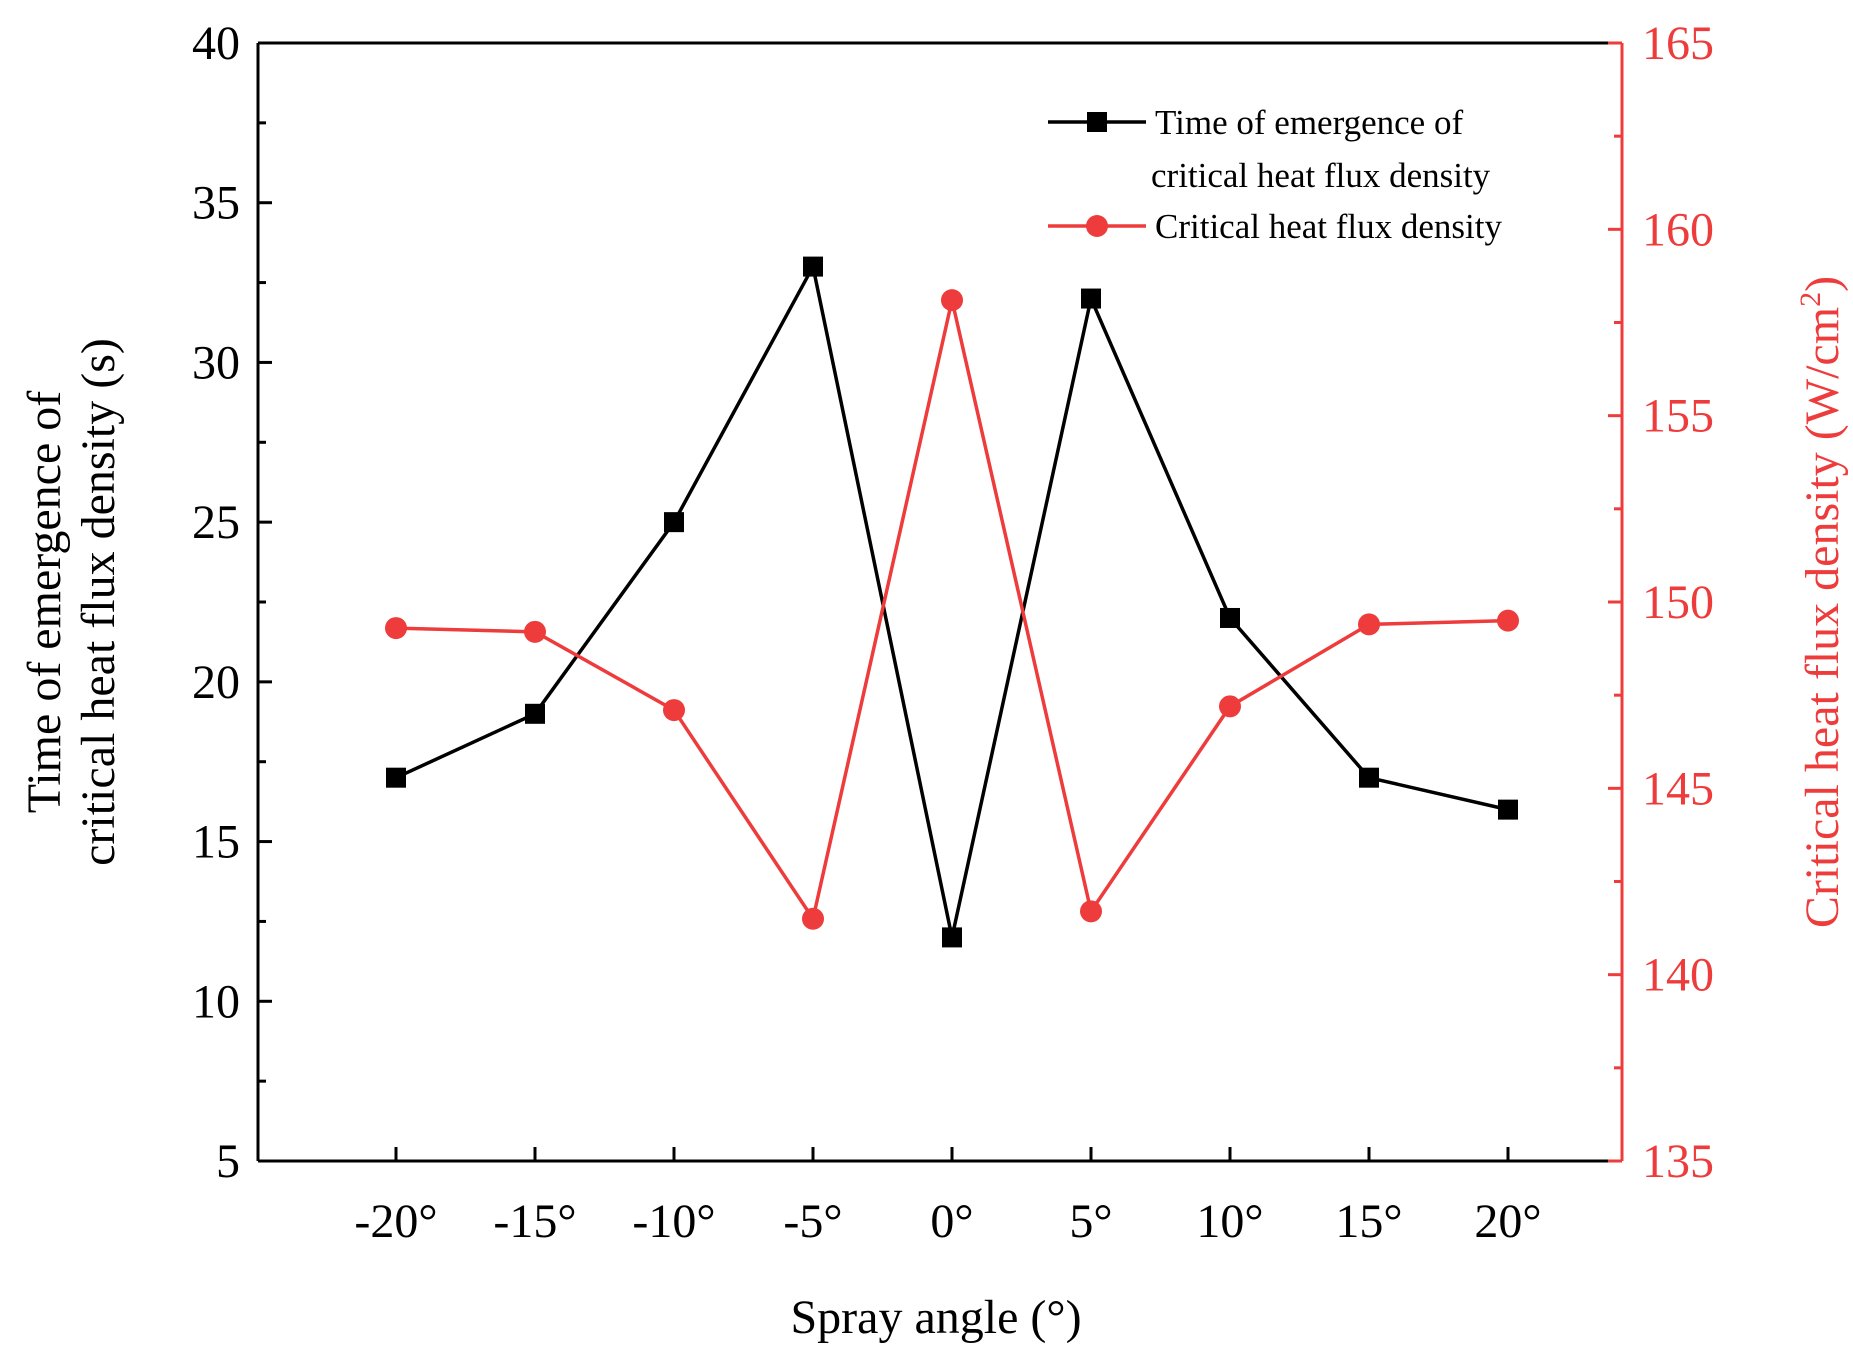  I want to click on x-tick-label: 15°, so click(1368, 1221).